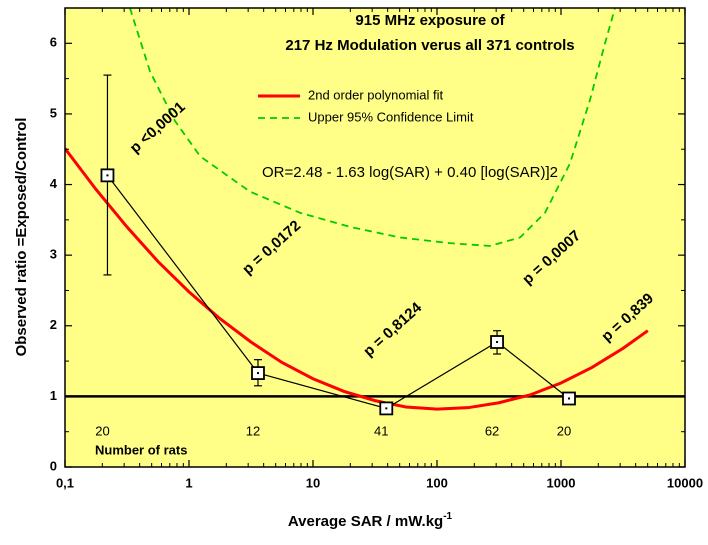  Describe the element at coordinates (53, 324) in the screenshot. I see `y-tick-label: 2` at that location.